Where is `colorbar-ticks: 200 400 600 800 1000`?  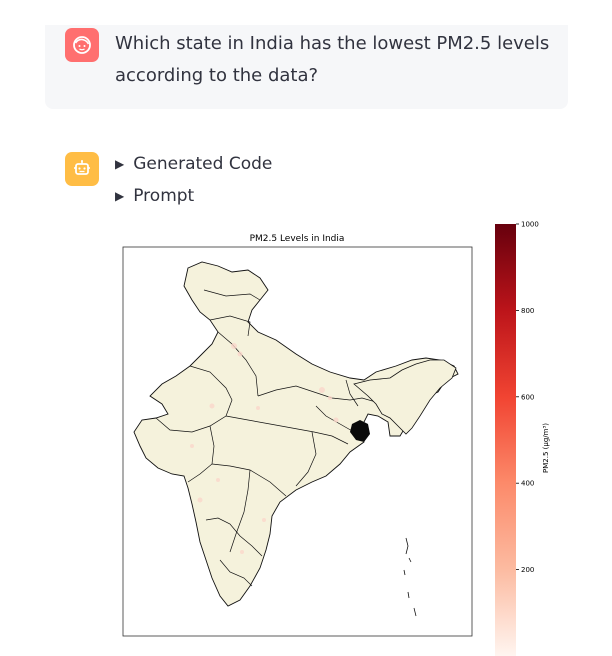
colorbar-ticks: 200 400 600 800 1000 is located at coordinates (527, 397).